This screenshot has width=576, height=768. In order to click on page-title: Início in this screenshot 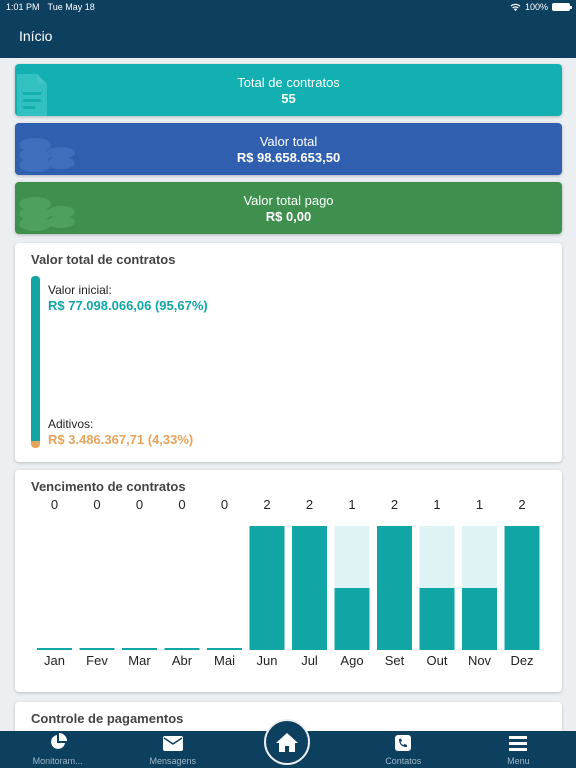, I will do `click(36, 36)`.